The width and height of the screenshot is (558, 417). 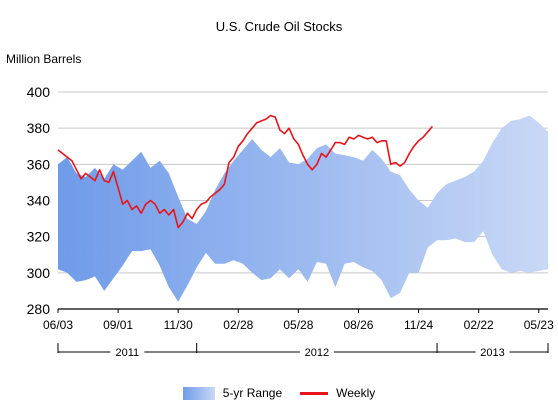 I want to click on x-tick-label: 05/28, so click(x=298, y=325).